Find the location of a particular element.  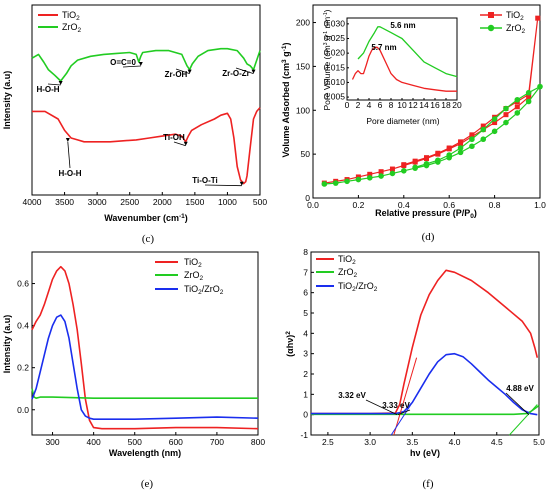

panel-f-tangent-zro2 is located at coordinates (523, 420).